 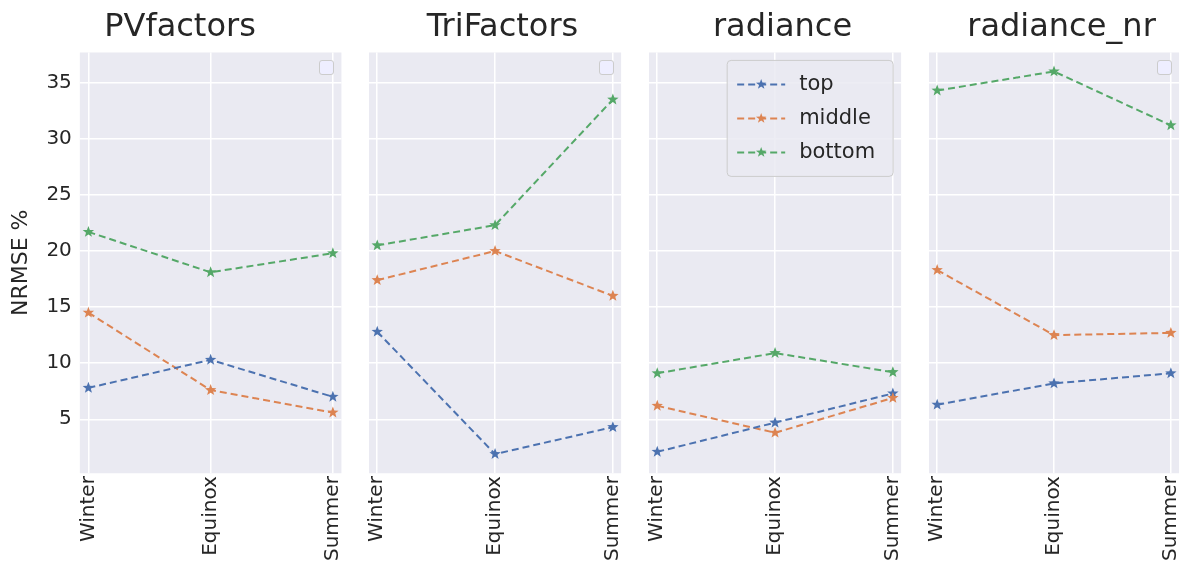 What do you see at coordinates (502, 24) in the screenshot?
I see `chart-title: TriFactors` at bounding box center [502, 24].